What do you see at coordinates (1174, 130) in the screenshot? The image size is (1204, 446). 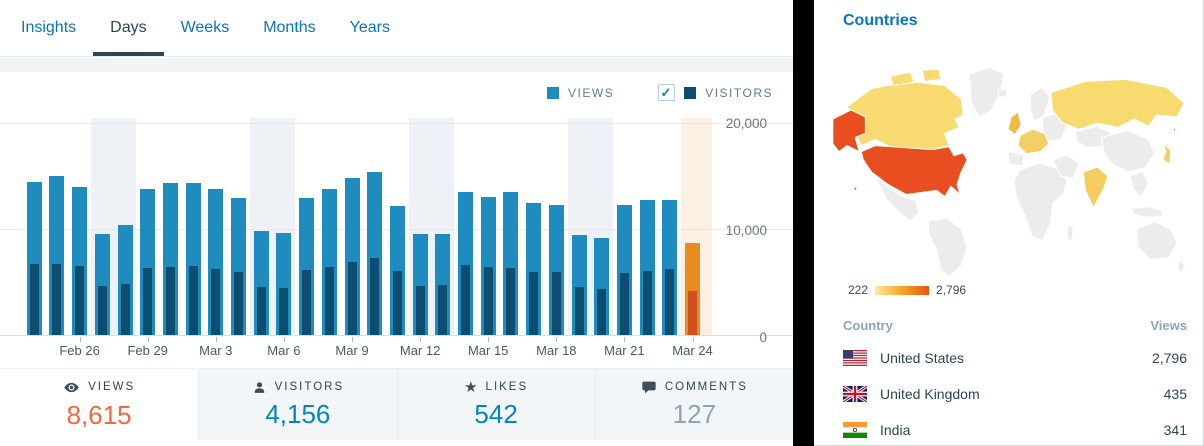 I see `map-kamchatka-dot` at bounding box center [1174, 130].